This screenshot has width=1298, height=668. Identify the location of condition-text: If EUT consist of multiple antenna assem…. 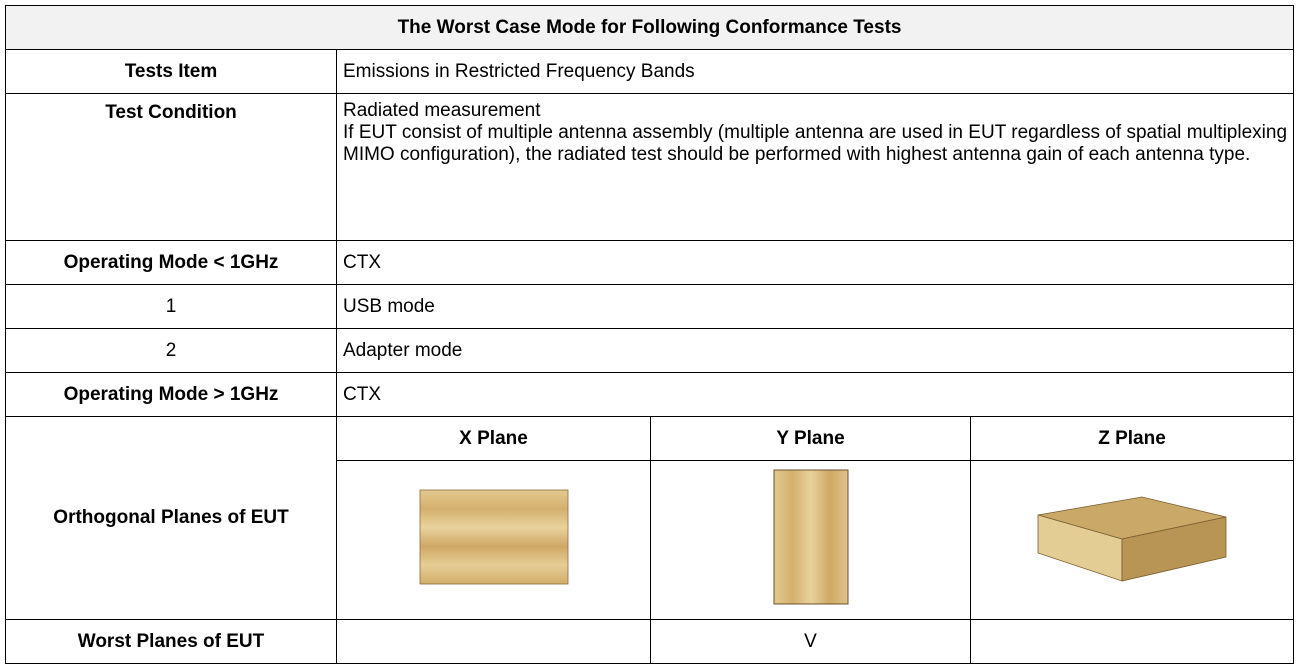
(815, 143).